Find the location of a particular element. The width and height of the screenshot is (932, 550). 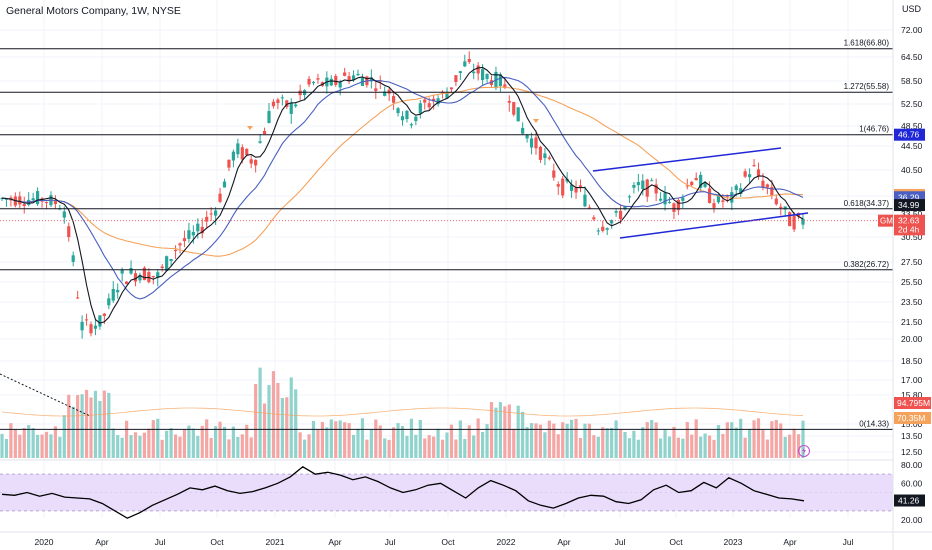

price-tick-label: 64.50 is located at coordinates (912, 57).